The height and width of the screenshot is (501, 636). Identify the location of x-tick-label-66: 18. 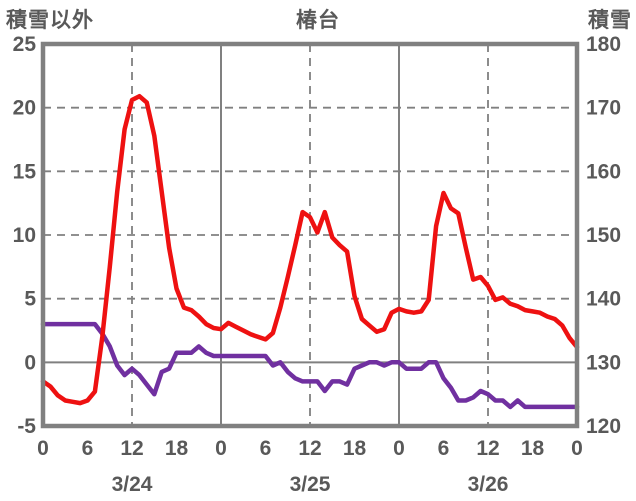
(533, 448).